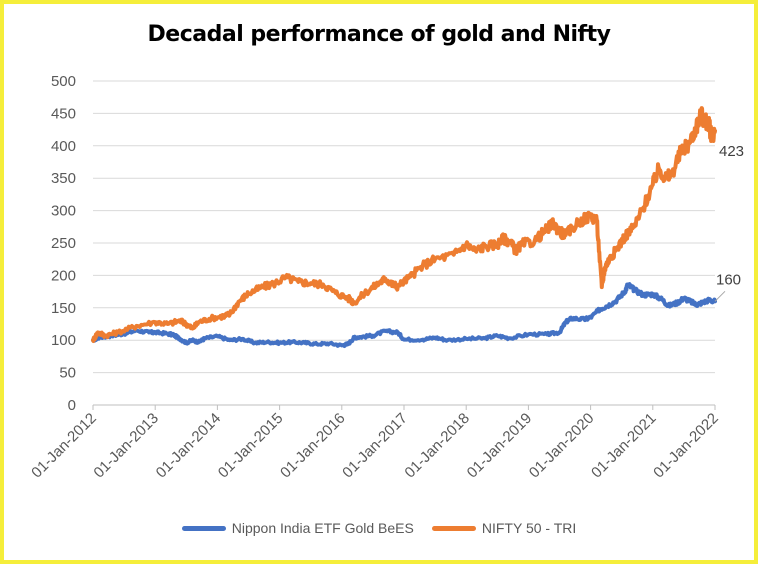  Describe the element at coordinates (63, 113) in the screenshot. I see `y-tick-label: 450` at that location.